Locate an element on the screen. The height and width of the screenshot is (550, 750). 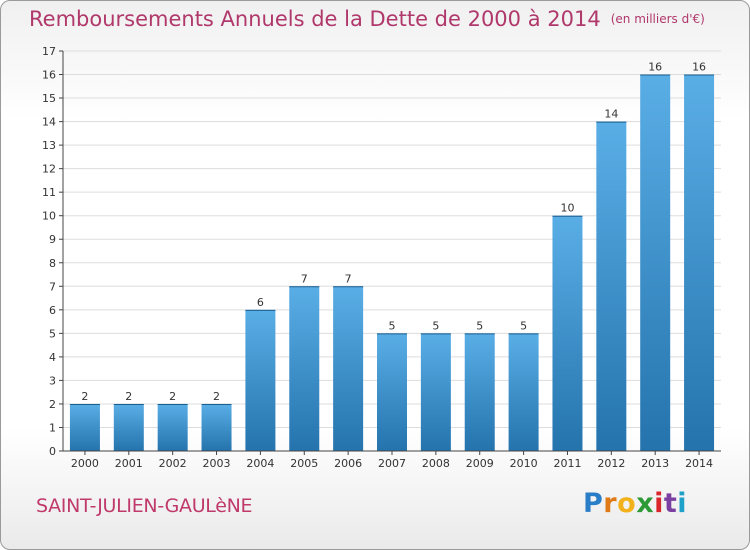
x-tick-label: 2009 is located at coordinates (480, 463).